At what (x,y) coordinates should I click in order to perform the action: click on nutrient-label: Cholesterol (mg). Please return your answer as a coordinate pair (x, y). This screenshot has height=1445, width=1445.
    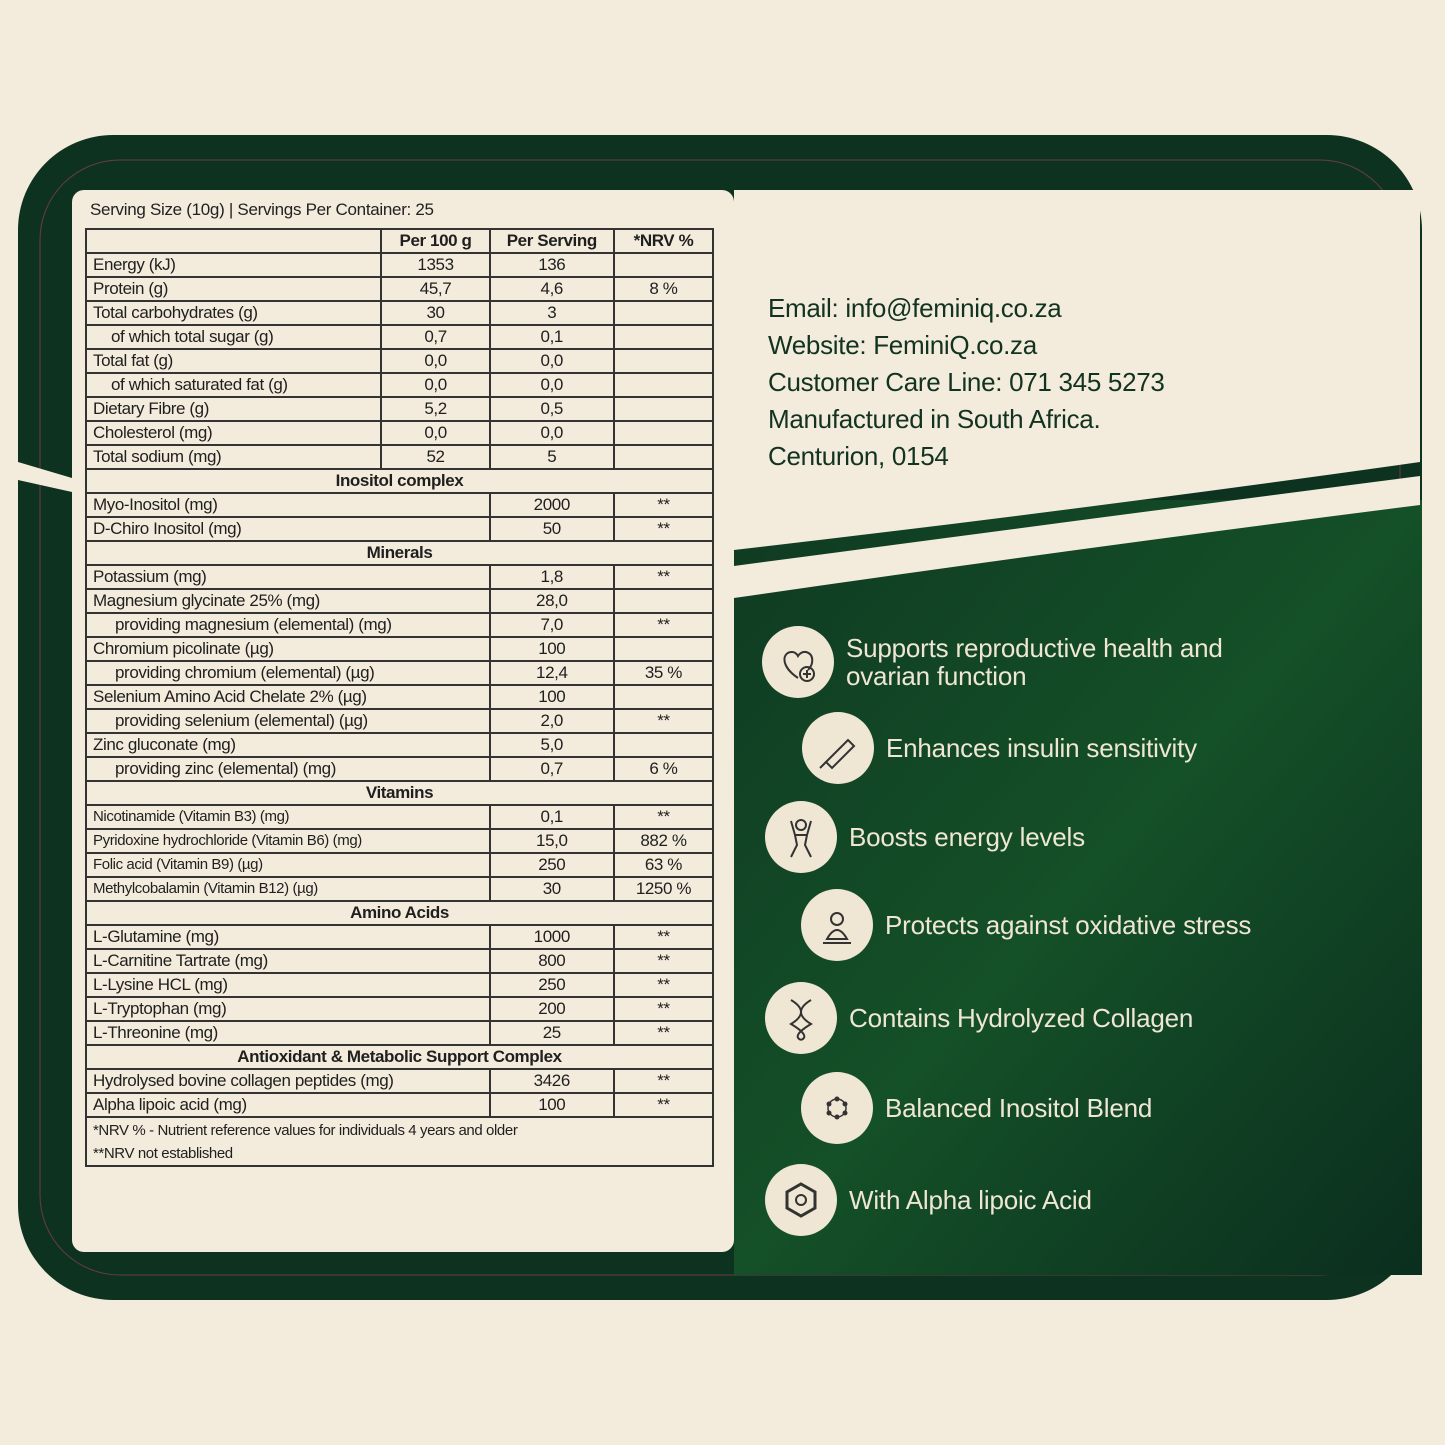
    Looking at the image, I should click on (233, 433).